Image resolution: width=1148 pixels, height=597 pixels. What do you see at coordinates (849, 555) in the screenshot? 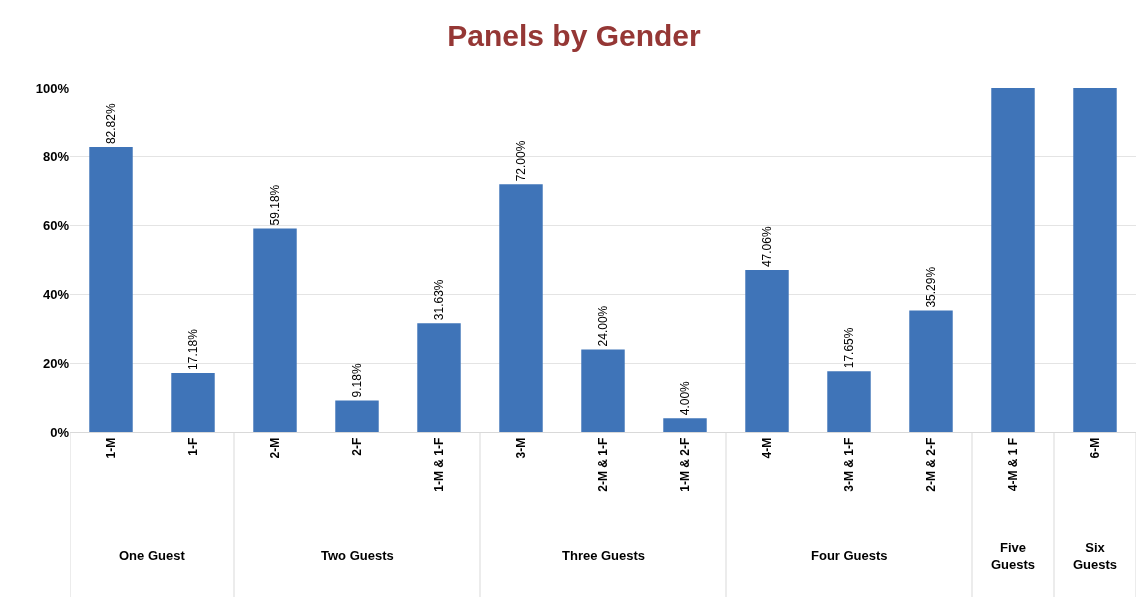
I see `text: Four Guests` at bounding box center [849, 555].